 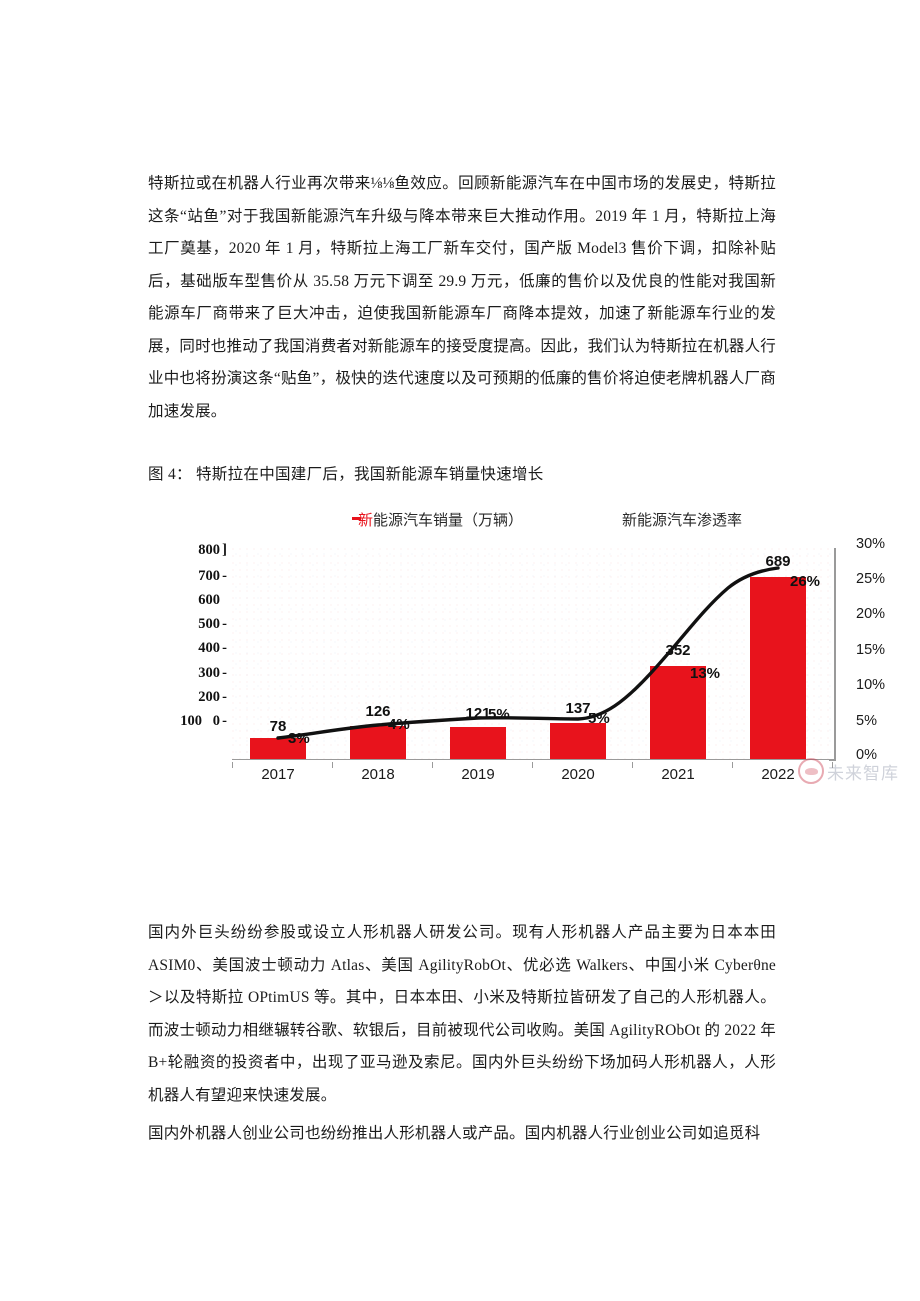 I want to click on y-left-tick-300: 300, so click(x=212, y=673).